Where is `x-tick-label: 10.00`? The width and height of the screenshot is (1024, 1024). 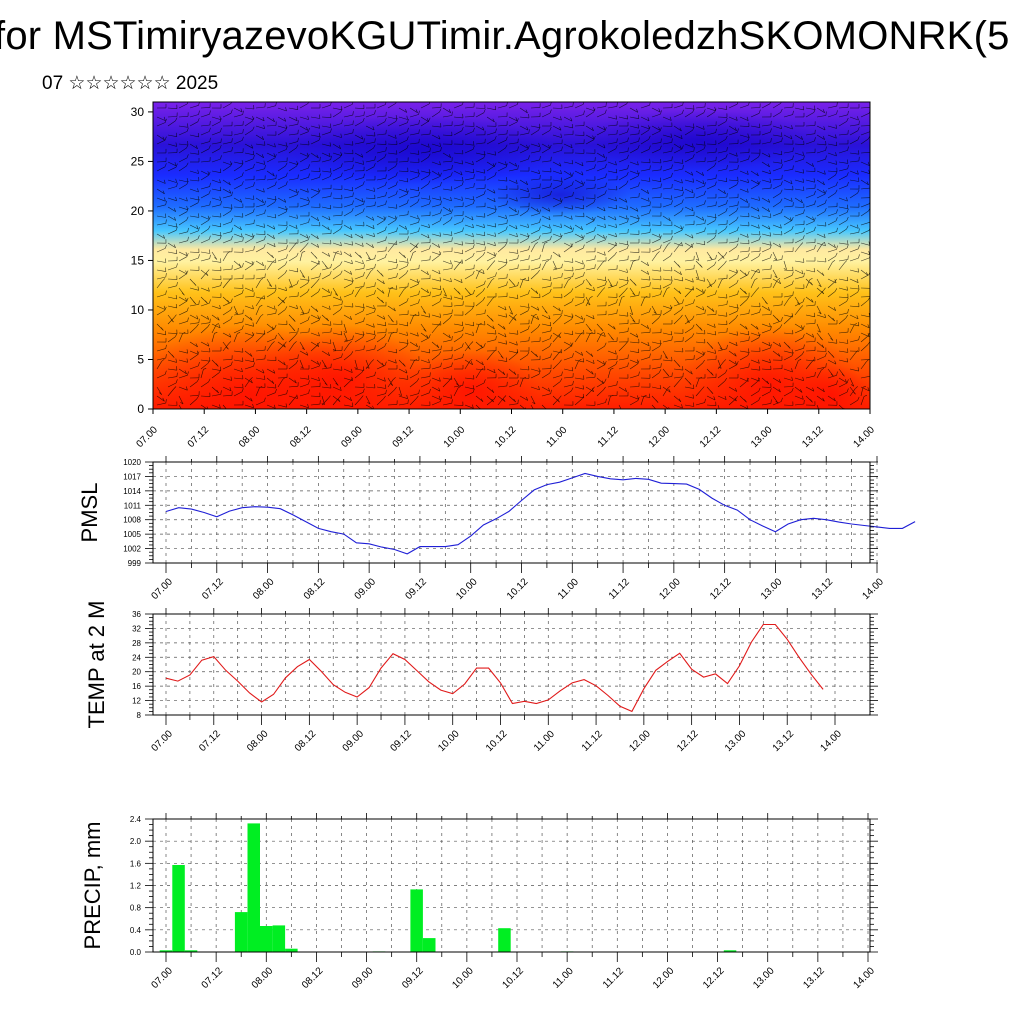 x-tick-label: 10.00 is located at coordinates (455, 437).